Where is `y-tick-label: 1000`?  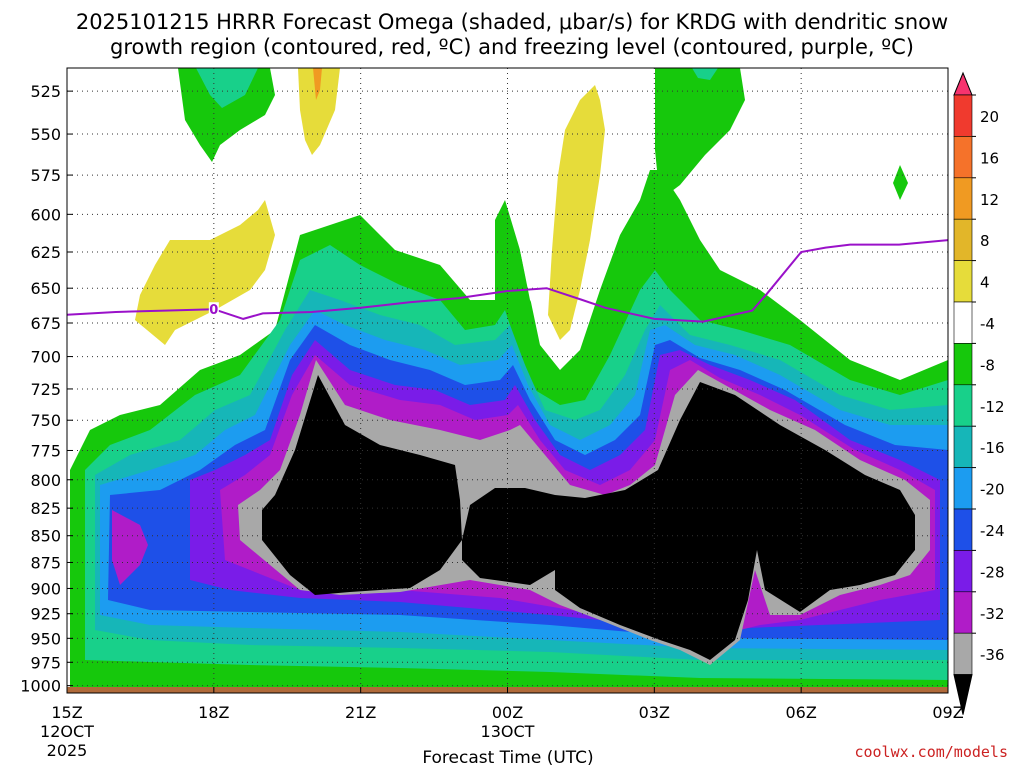 y-tick-label: 1000 is located at coordinates (40, 686).